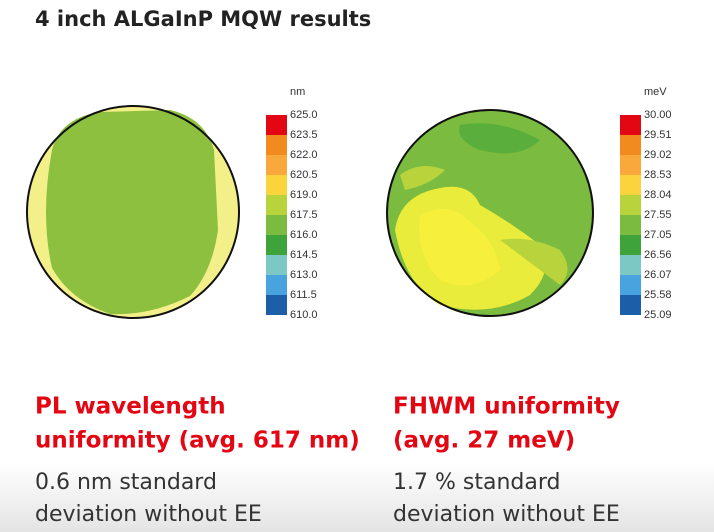 The width and height of the screenshot is (714, 532). Describe the element at coordinates (304, 155) in the screenshot. I see `scale-label: 622.0` at that location.